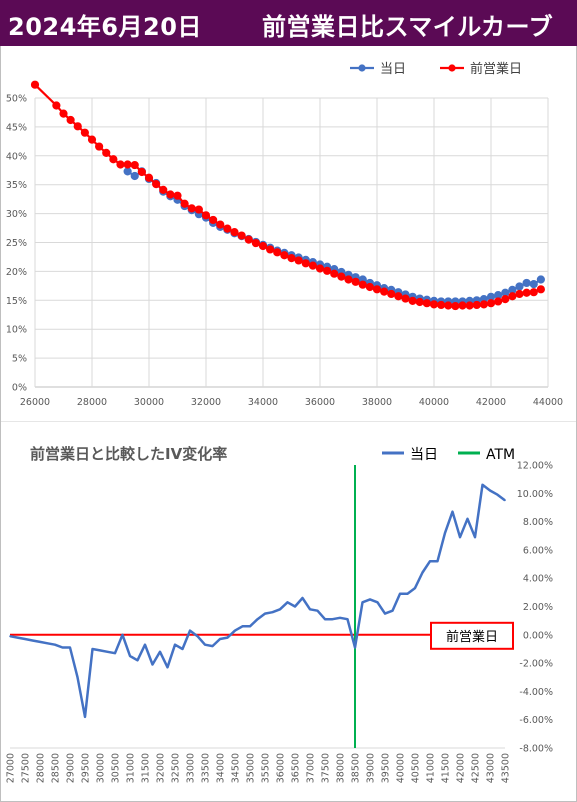 The width and height of the screenshot is (577, 802). I want to click on y-tick-label: 4.00%, so click(538, 579).